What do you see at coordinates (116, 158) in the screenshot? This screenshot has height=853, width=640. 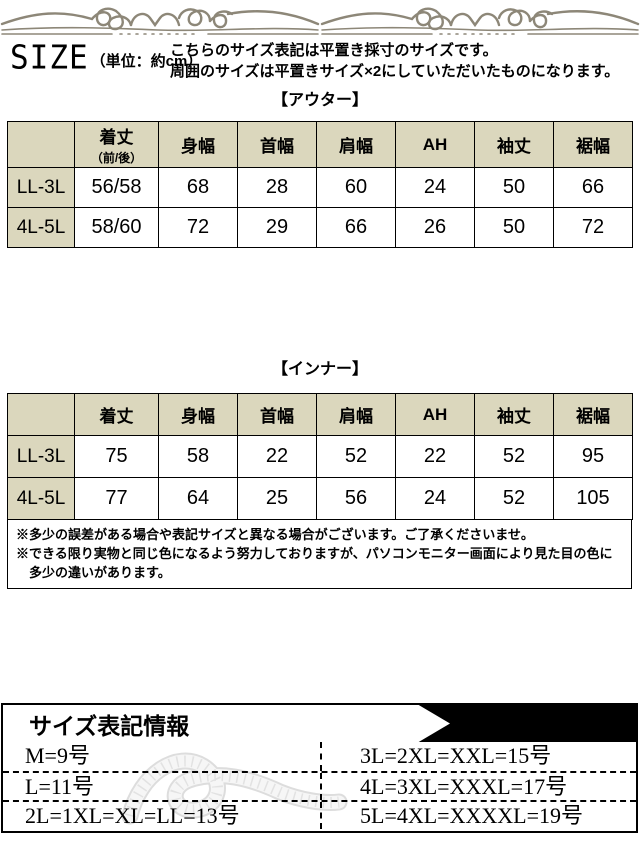 I see `outer-col-header-sub: （前/後）` at bounding box center [116, 158].